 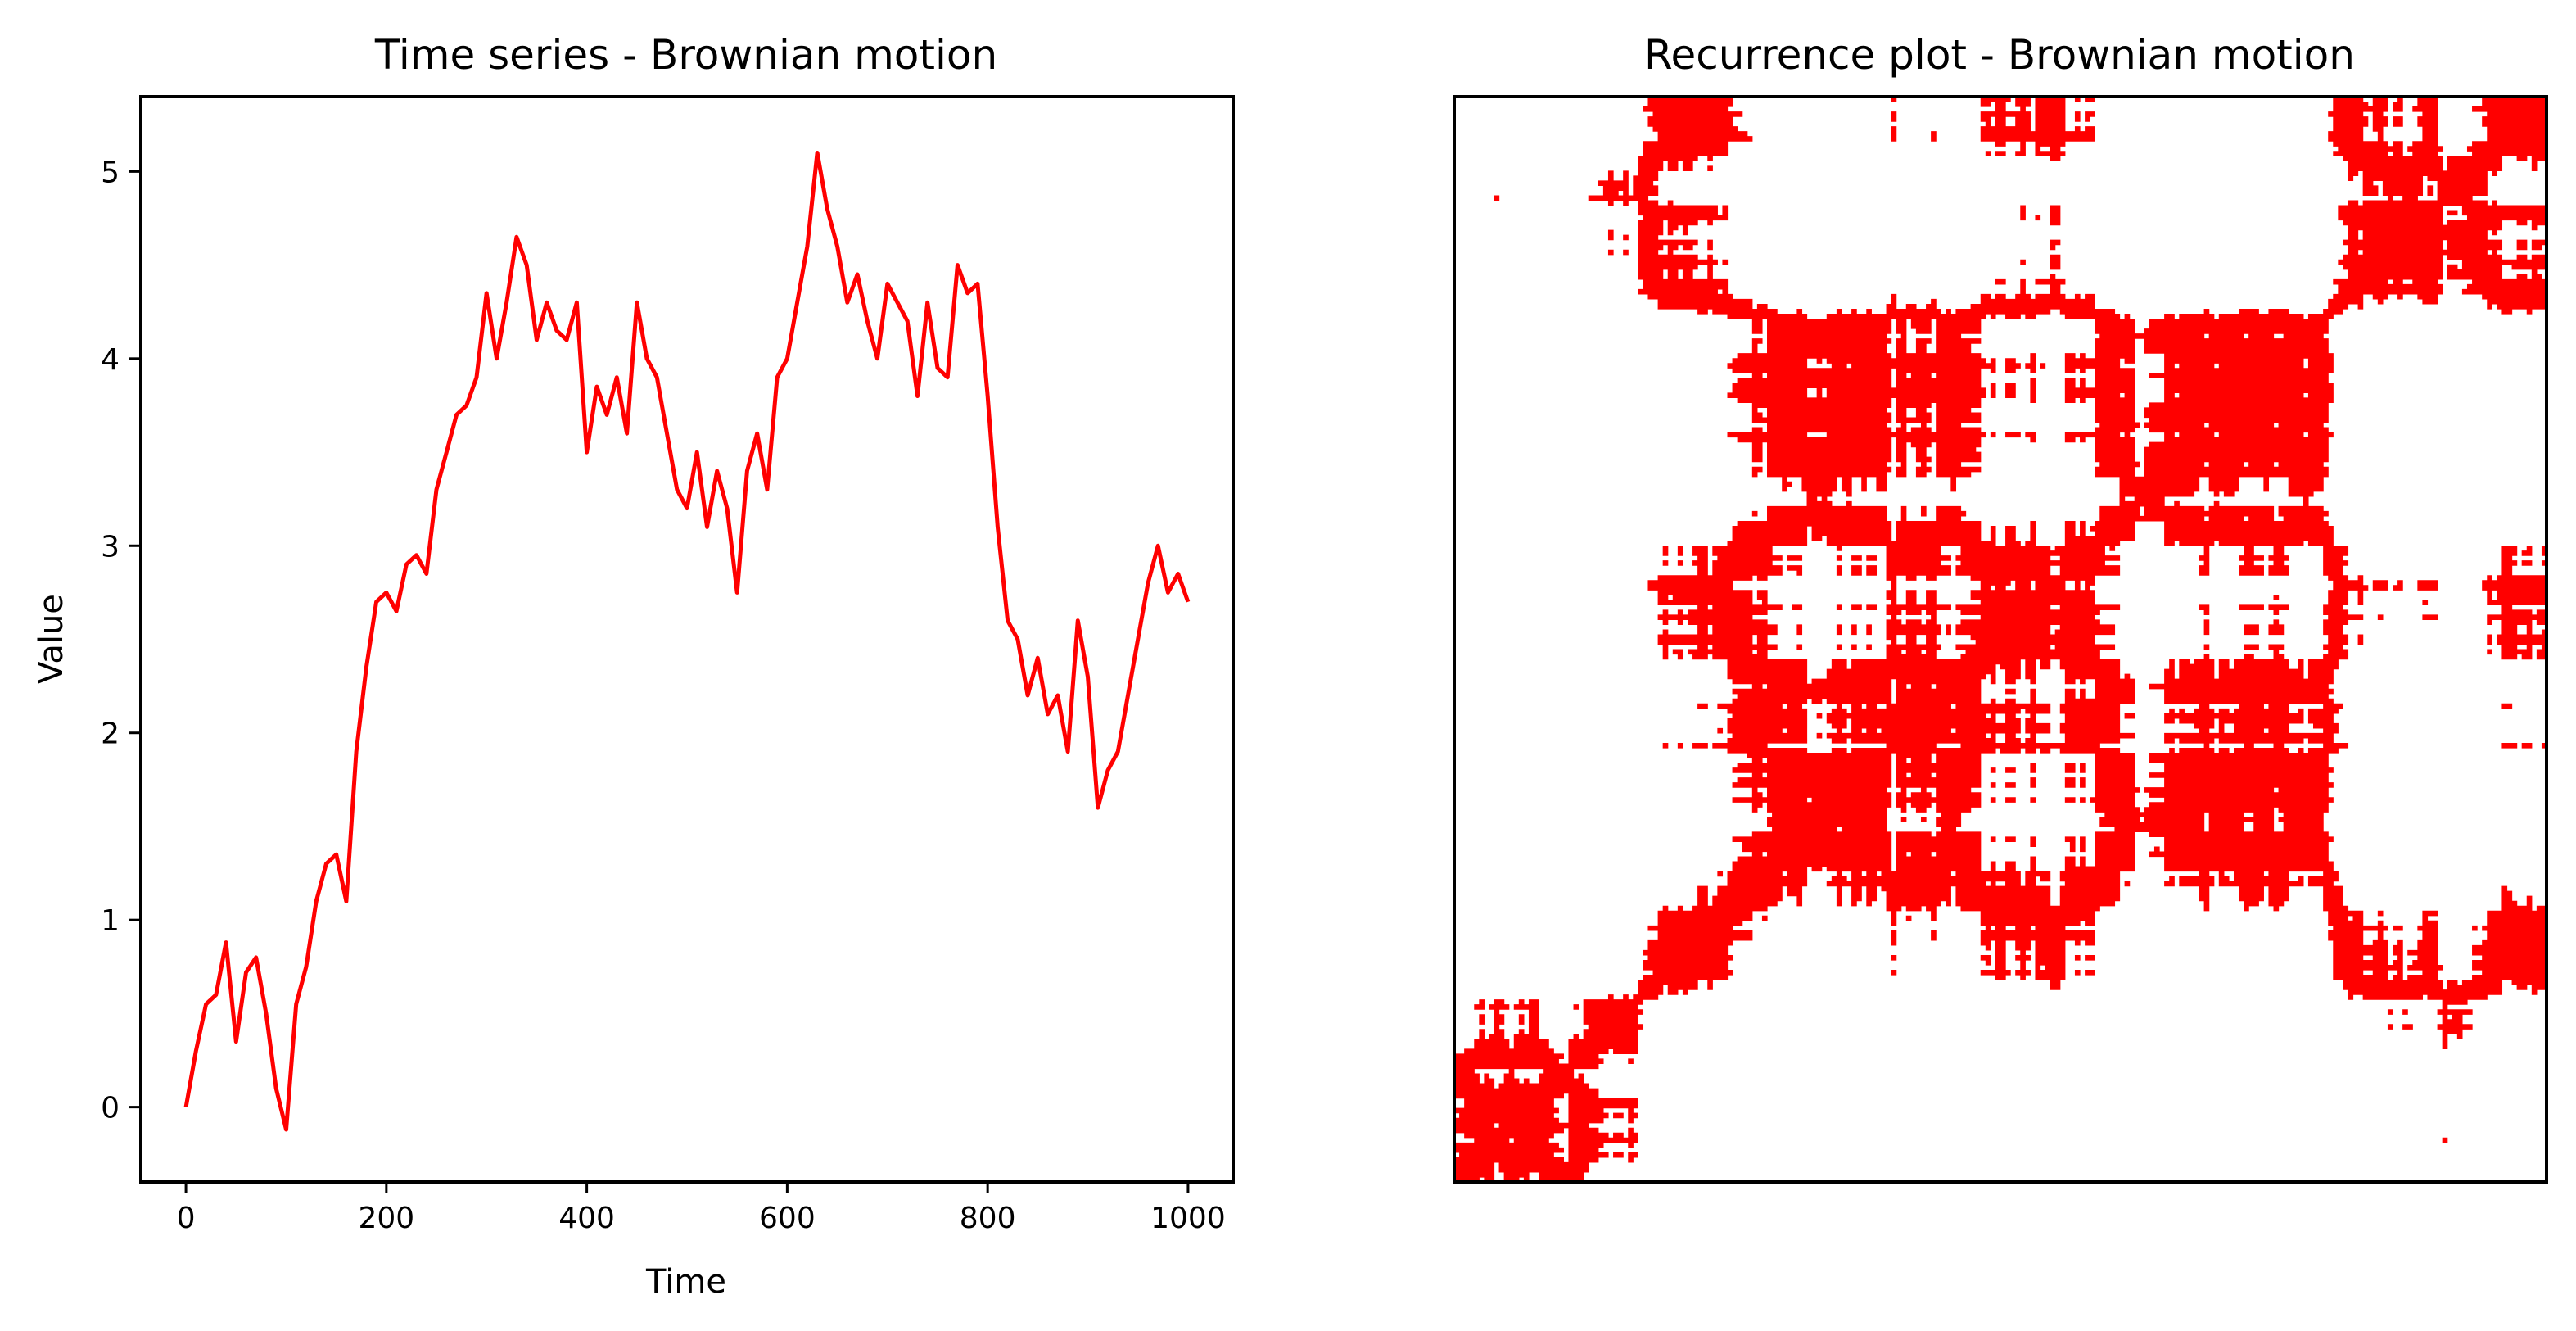 What do you see at coordinates (110, 360) in the screenshot?
I see `y-tick-label-4: 4` at bounding box center [110, 360].